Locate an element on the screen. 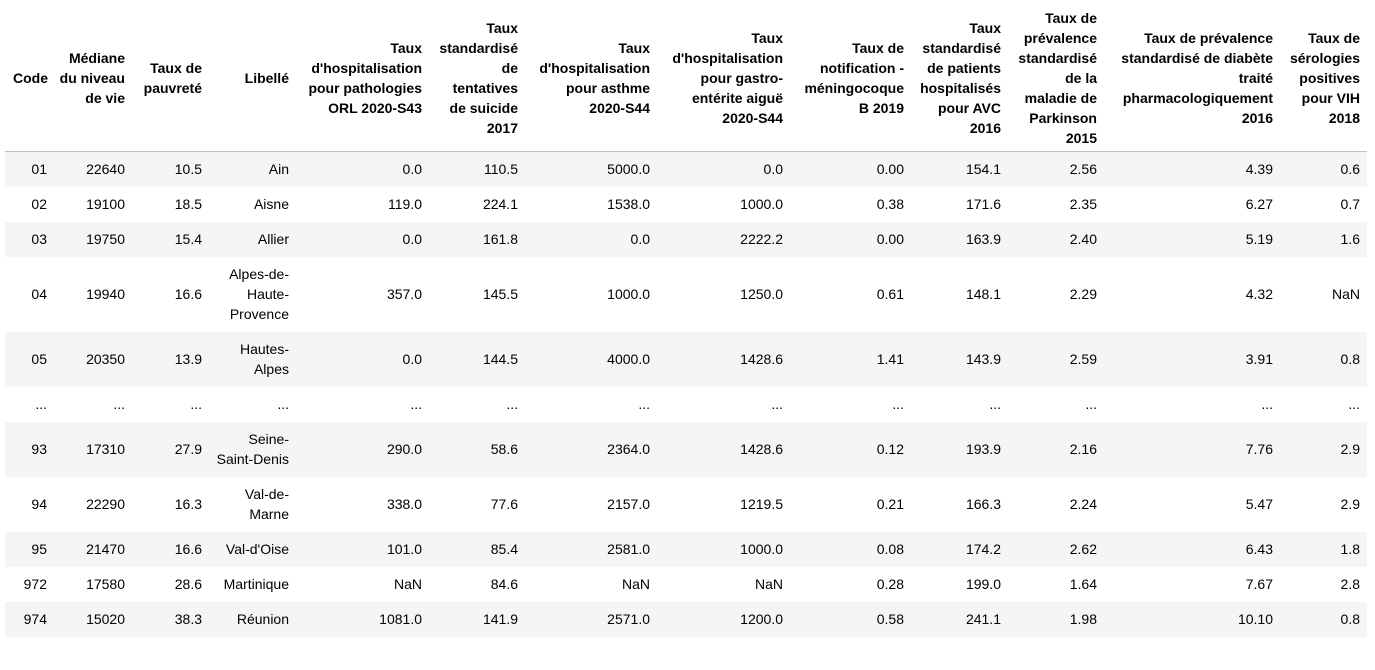 The image size is (1375, 670). cell-gastro: 1000.0 is located at coordinates (723, 204).